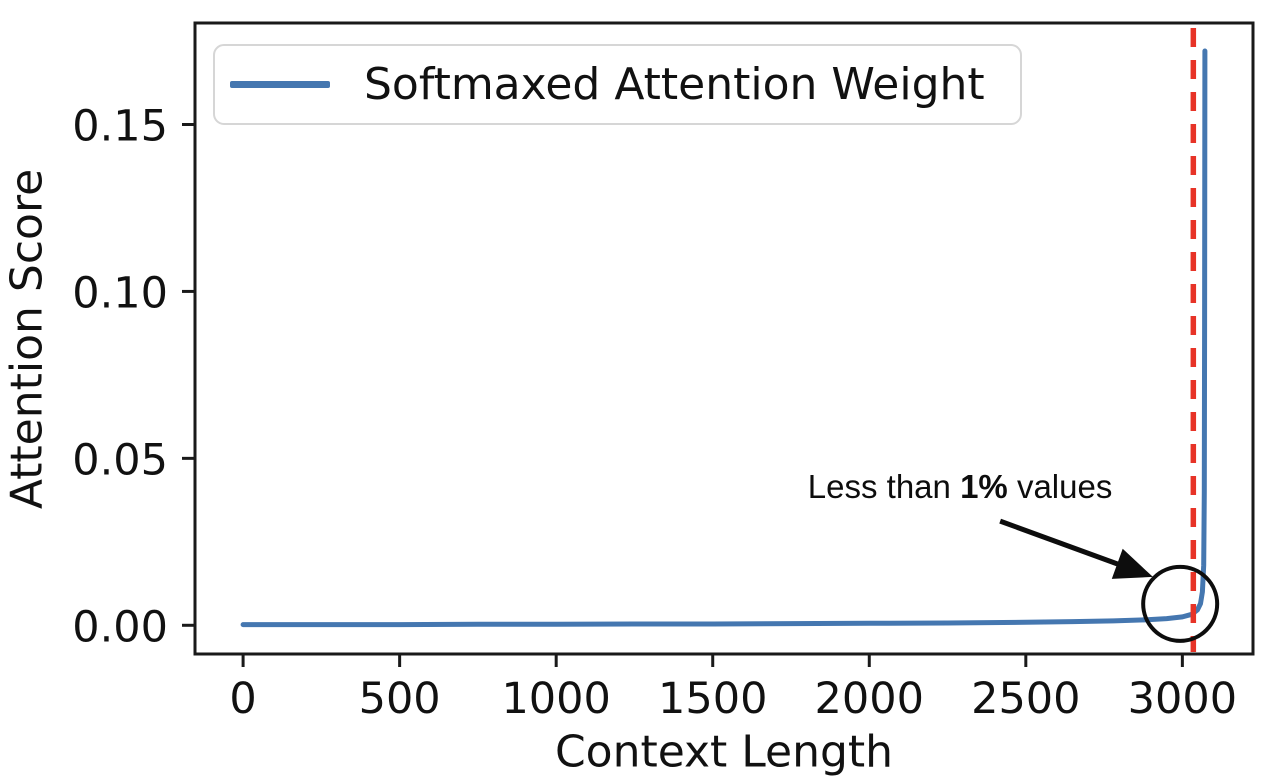 The width and height of the screenshot is (1280, 783). Describe the element at coordinates (984, 487) in the screenshot. I see `annotation-text-bold: 1%` at that location.